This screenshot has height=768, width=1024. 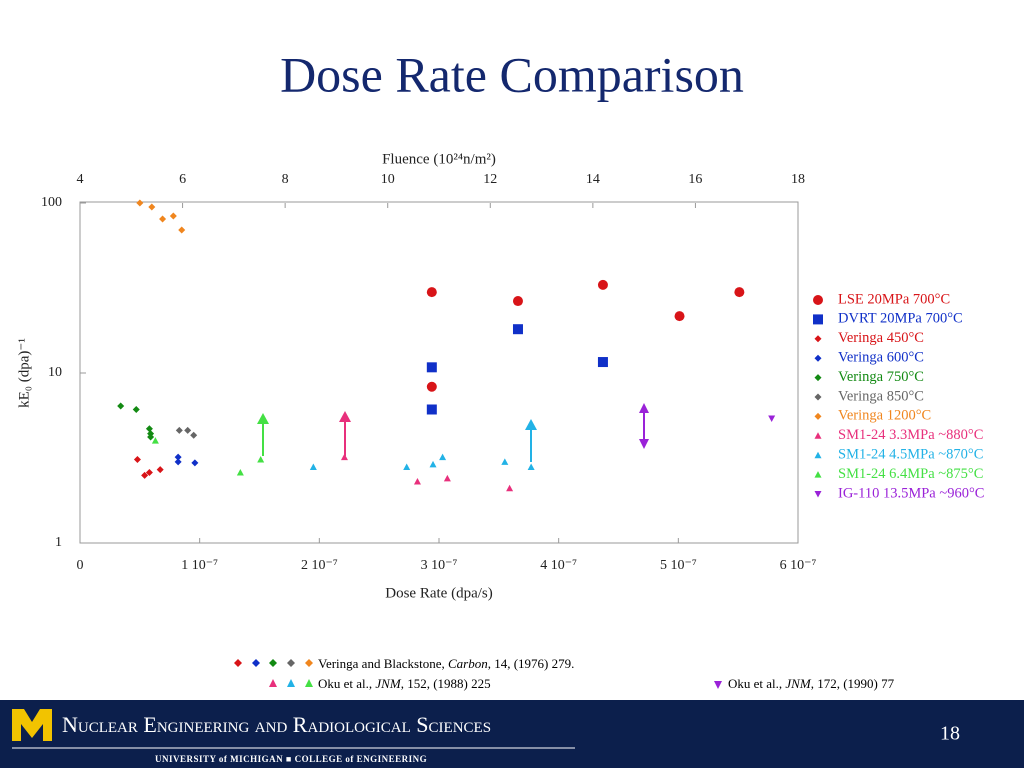 What do you see at coordinates (319, 565) in the screenshot?
I see `x-tick-label: 2 10⁻⁷` at bounding box center [319, 565].